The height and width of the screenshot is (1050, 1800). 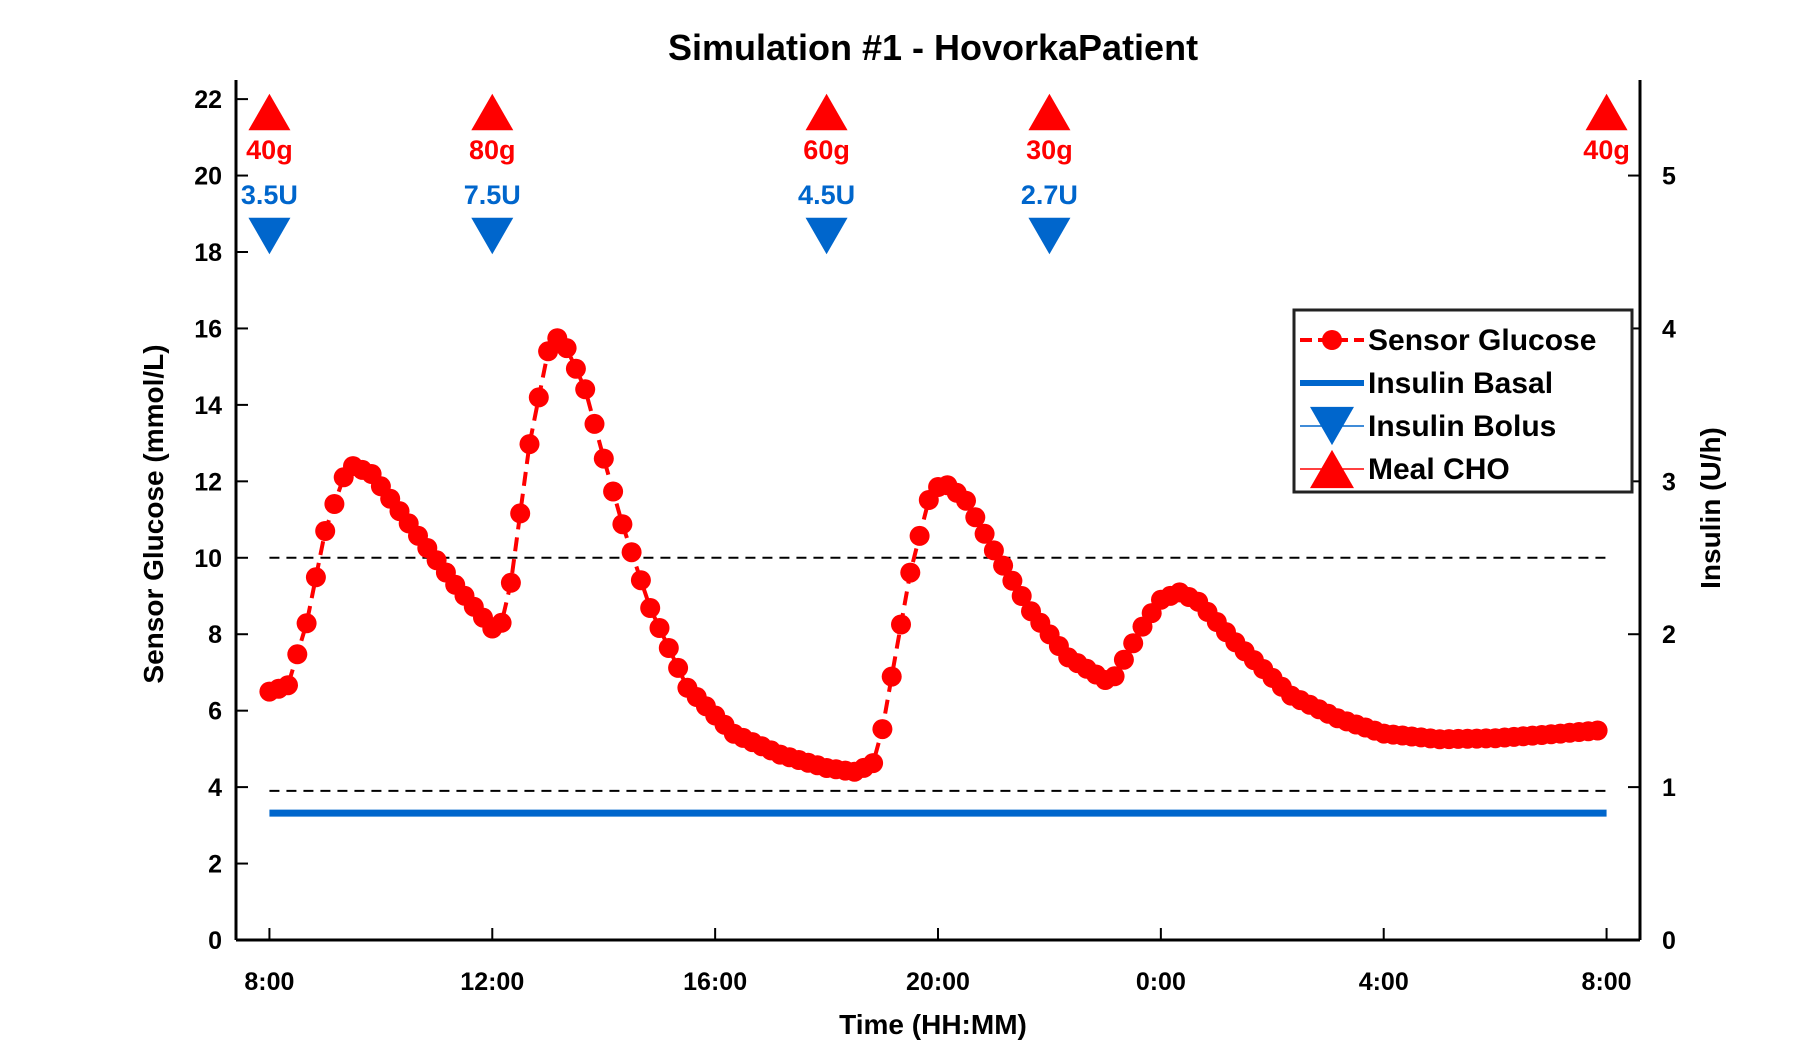 I want to click on legend-swatch-bolus-marker, so click(x=1332, y=426).